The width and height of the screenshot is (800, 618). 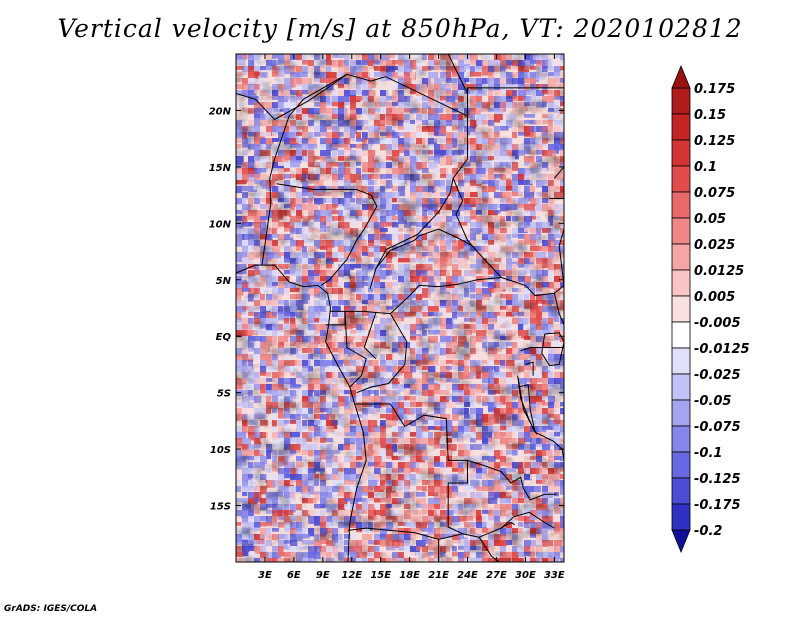 What do you see at coordinates (714, 141) in the screenshot?
I see `colorbar-label: 0.125` at bounding box center [714, 141].